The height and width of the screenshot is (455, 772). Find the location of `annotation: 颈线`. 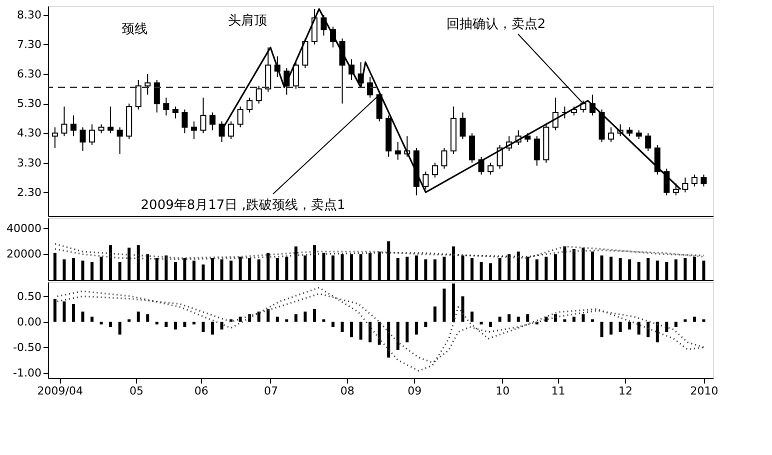

annotation: 颈线 is located at coordinates (134, 30).